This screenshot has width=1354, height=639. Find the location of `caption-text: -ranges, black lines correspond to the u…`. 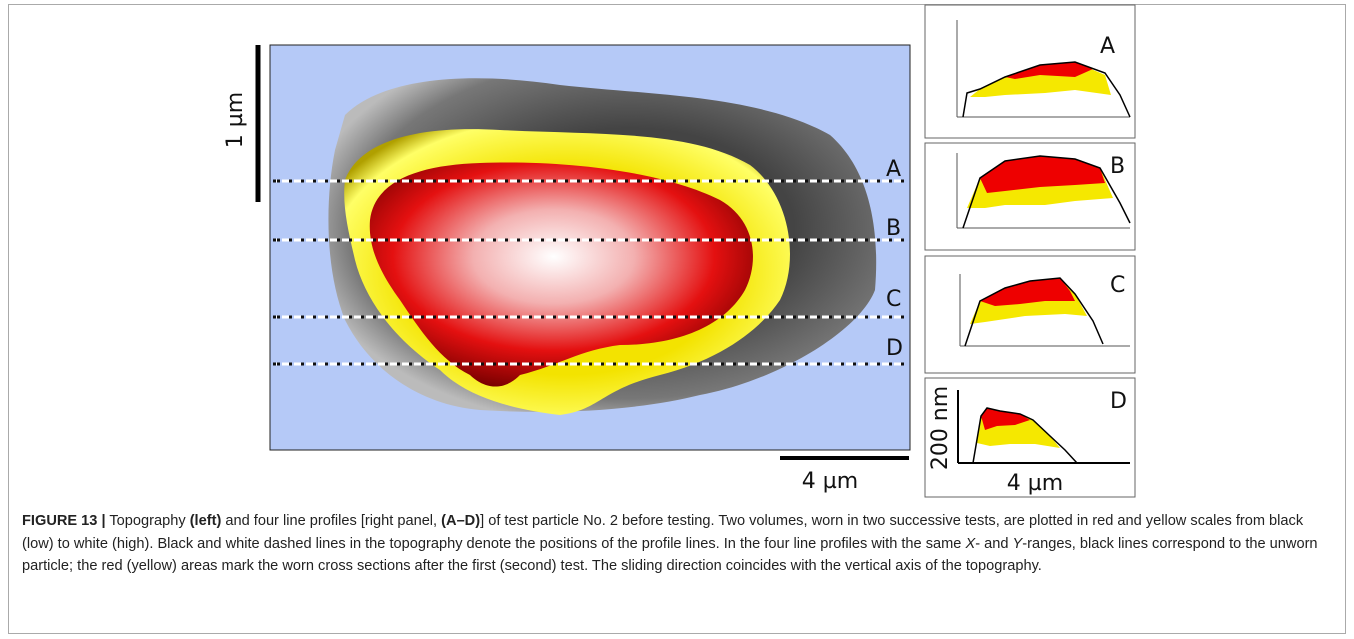

caption-text: -ranges, black lines correspond to the u… is located at coordinates (670, 555).